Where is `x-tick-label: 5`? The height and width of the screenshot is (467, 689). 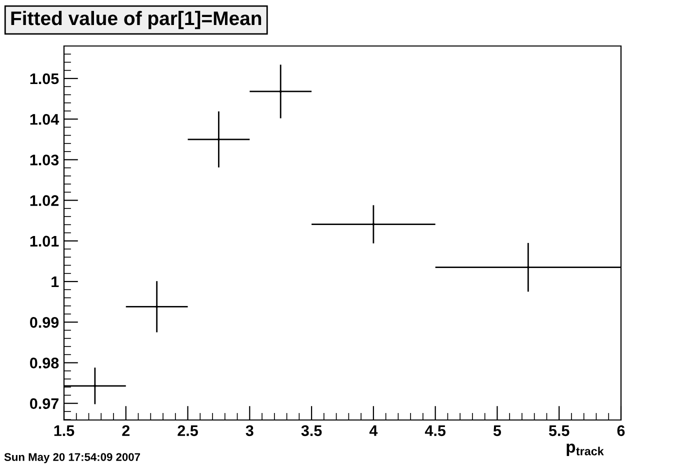 x-tick-label: 5 is located at coordinates (497, 430).